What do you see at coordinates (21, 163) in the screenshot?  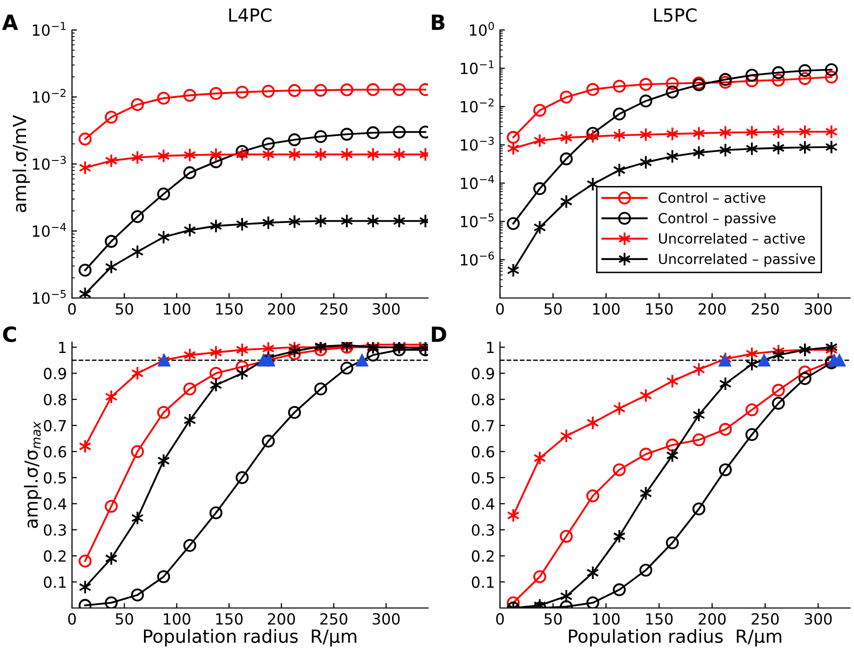 I see `y-axis-title: ampl.σ/mV` at bounding box center [21, 163].